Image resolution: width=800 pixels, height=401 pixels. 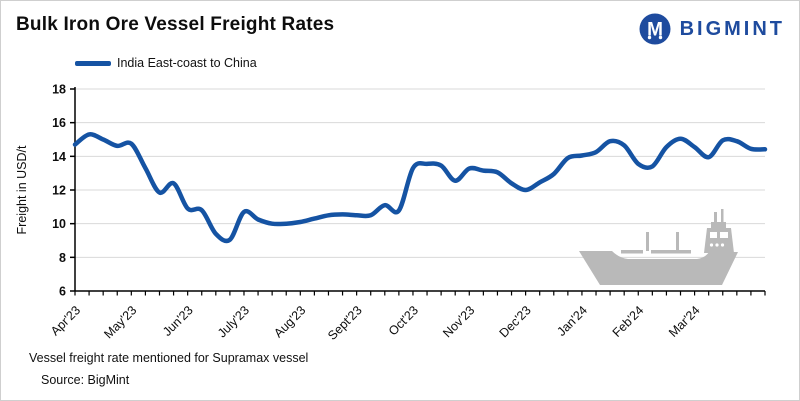 What do you see at coordinates (59, 123) in the screenshot?
I see `y-tick-label: 16` at bounding box center [59, 123].